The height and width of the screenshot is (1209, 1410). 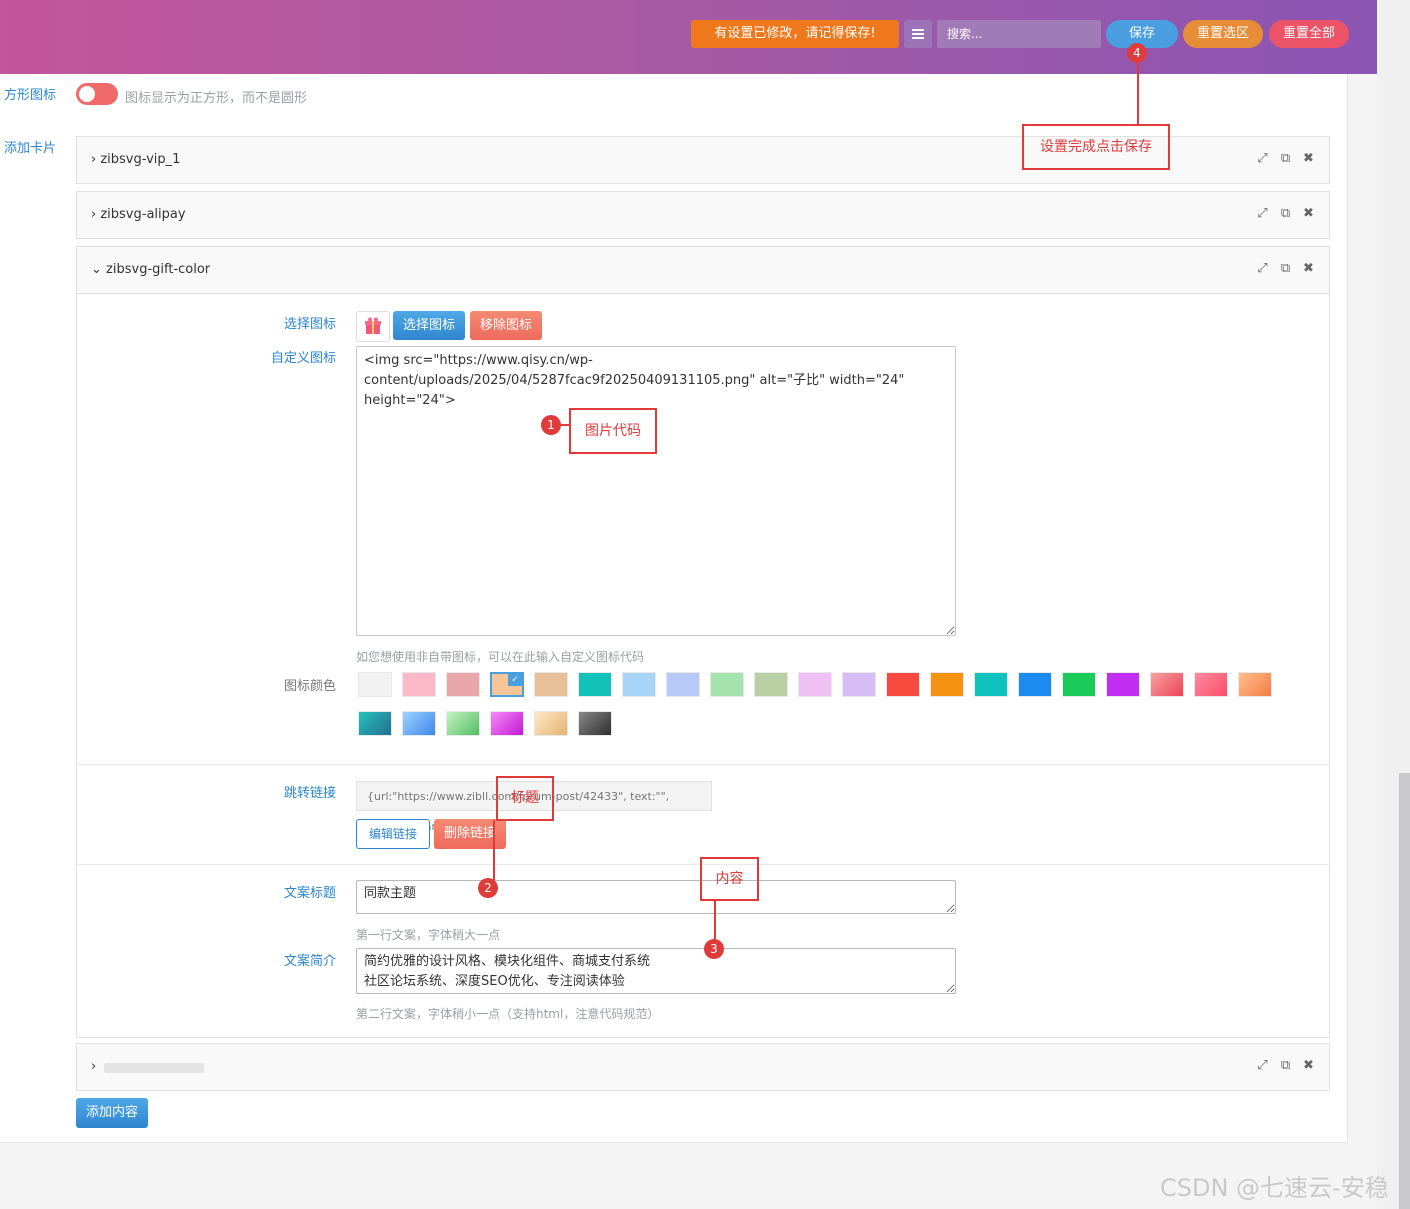 What do you see at coordinates (87, 94) in the screenshot?
I see `toggle-knob` at bounding box center [87, 94].